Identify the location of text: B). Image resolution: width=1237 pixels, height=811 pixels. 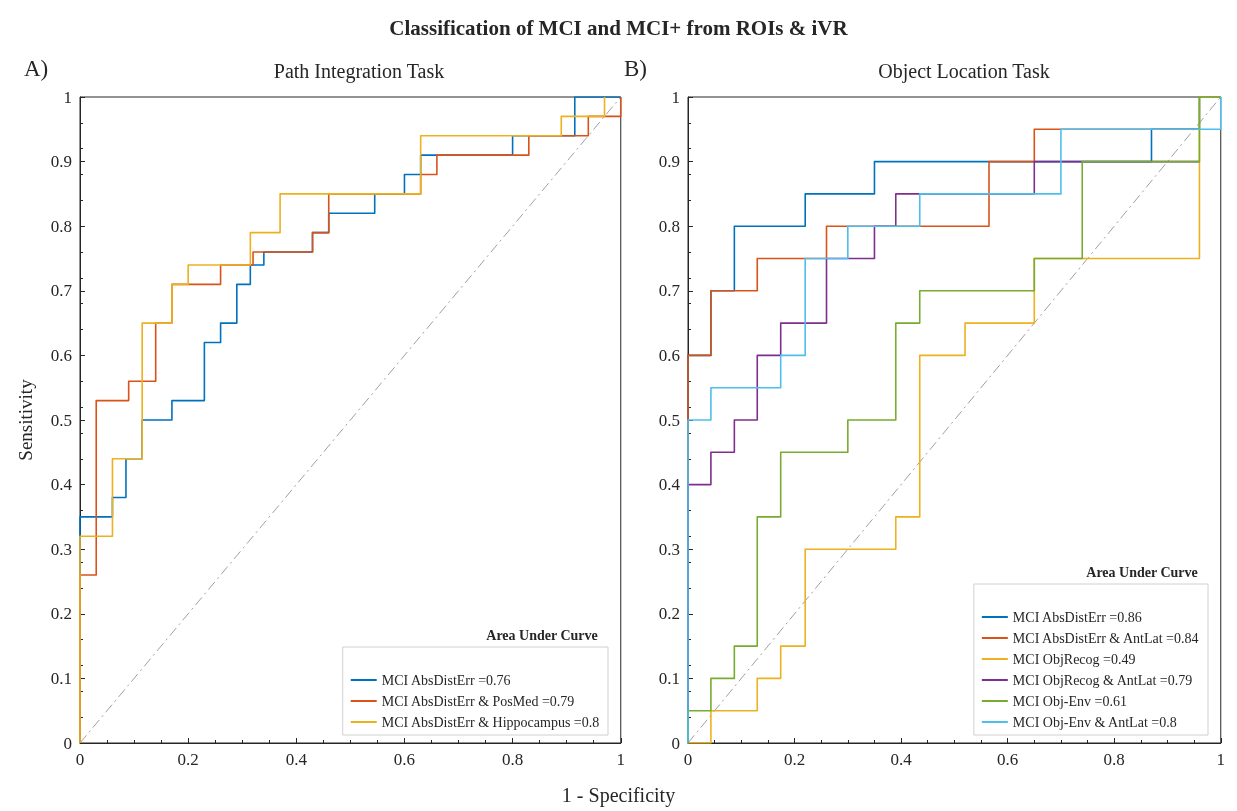
(635, 69).